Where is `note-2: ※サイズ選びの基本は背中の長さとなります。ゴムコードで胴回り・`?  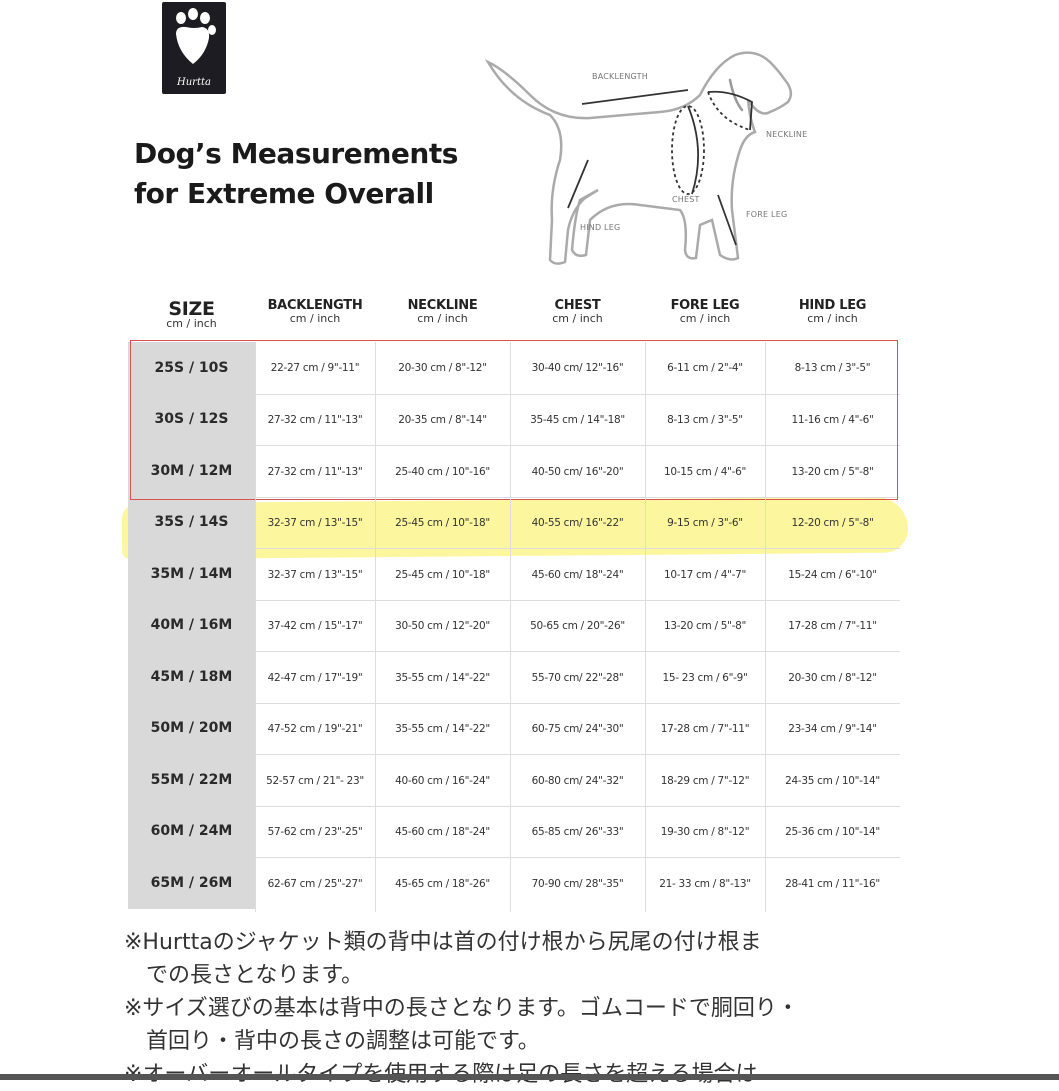 note-2: ※サイズ選びの基本は背中の長さとなります。ゴムコードで胴回り・ is located at coordinates (461, 1008).